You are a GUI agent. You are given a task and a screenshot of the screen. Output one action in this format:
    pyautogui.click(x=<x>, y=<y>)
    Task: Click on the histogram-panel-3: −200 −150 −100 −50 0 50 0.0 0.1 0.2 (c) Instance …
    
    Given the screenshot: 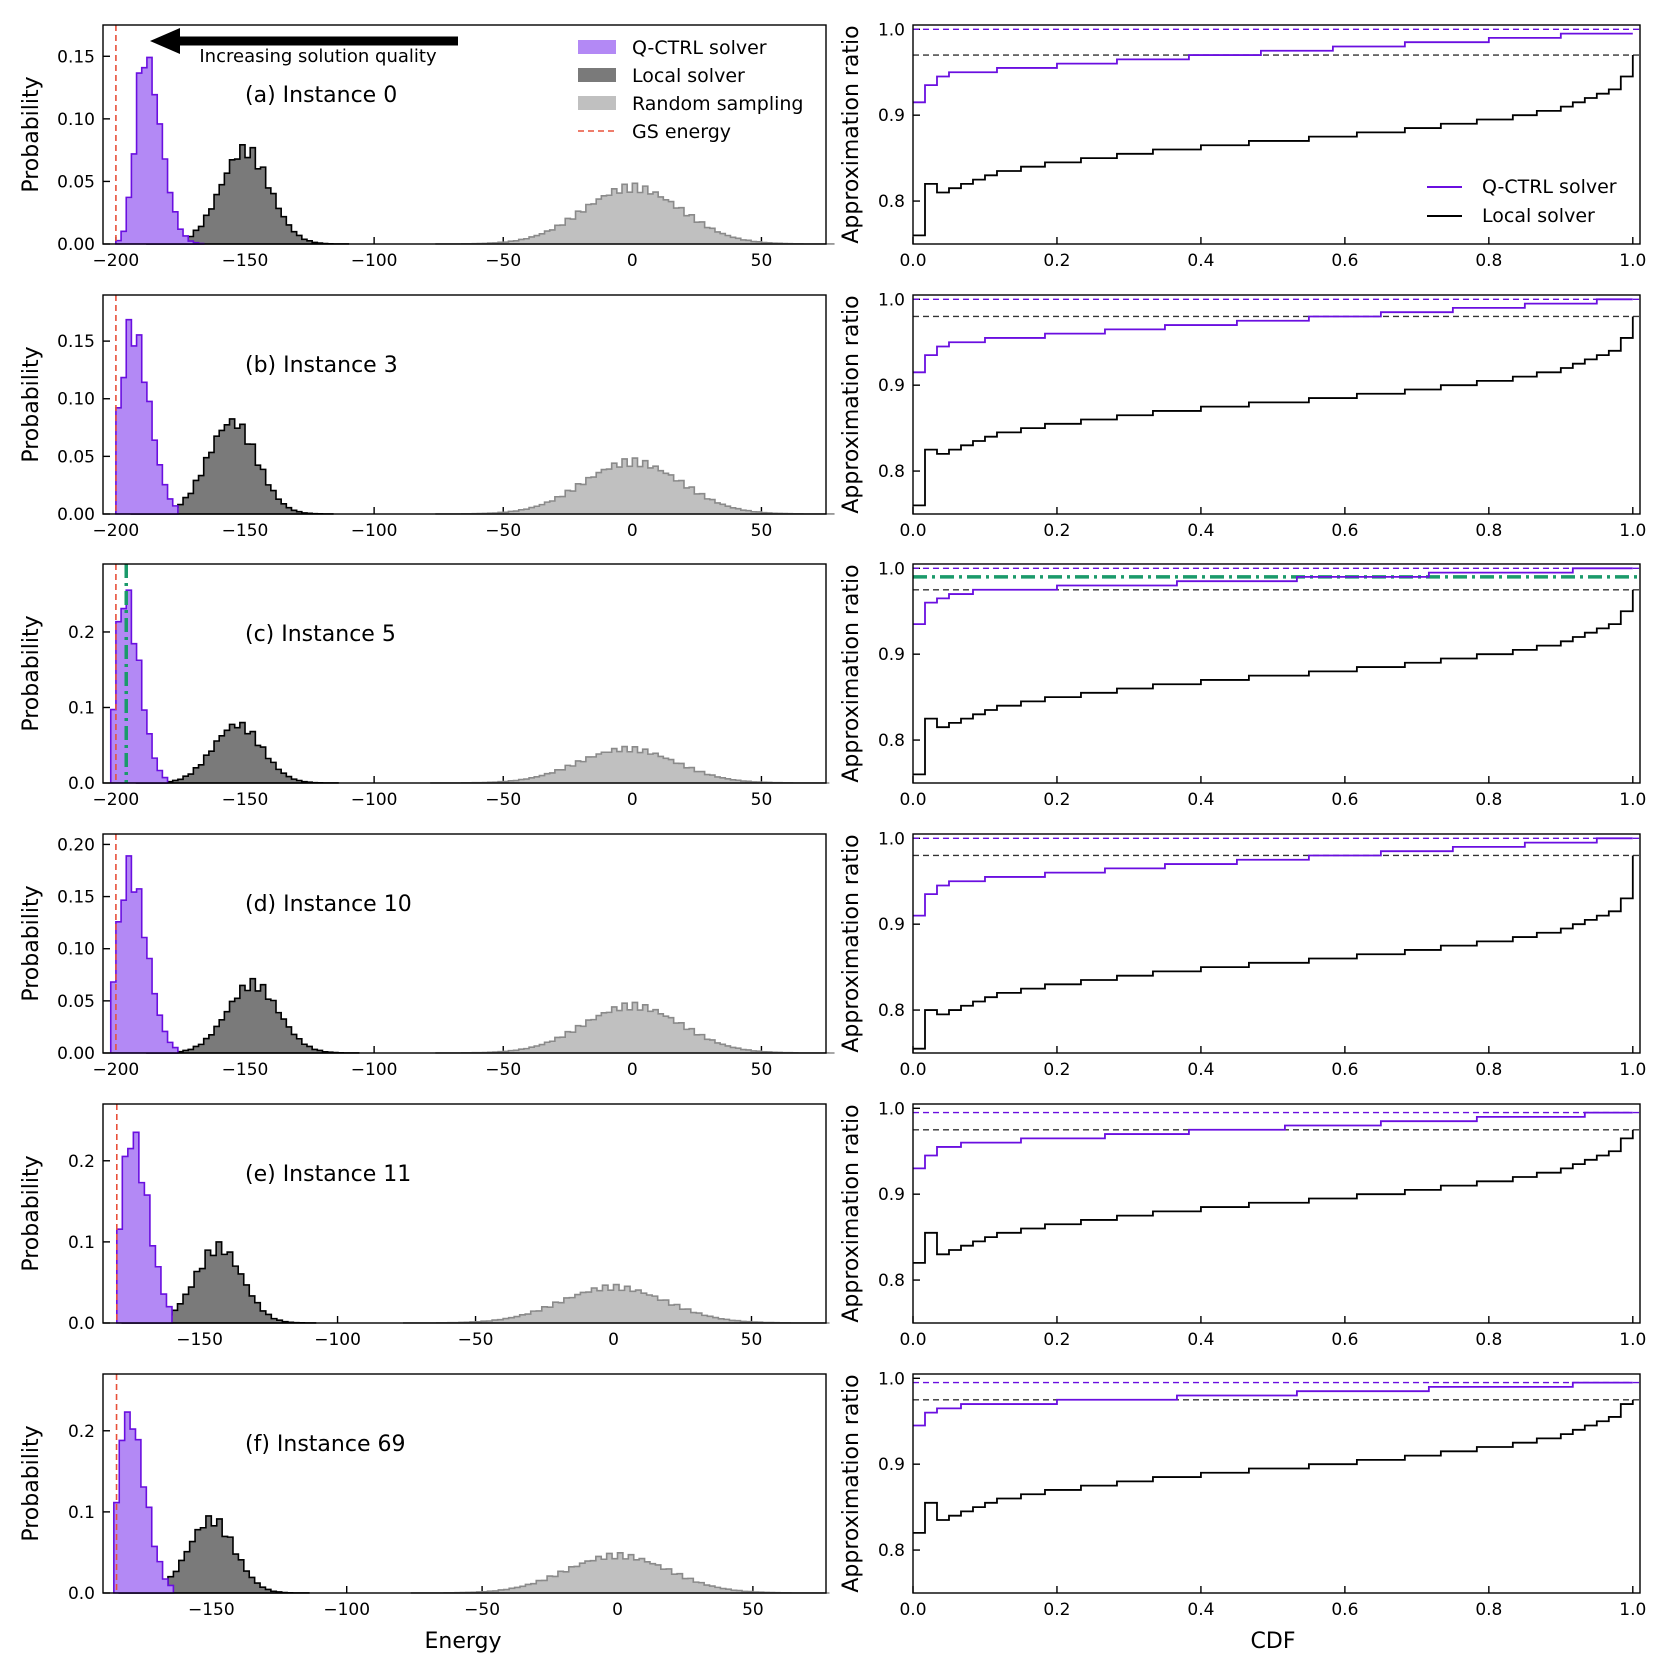 What is the action you would take?
    pyautogui.click(x=424, y=686)
    